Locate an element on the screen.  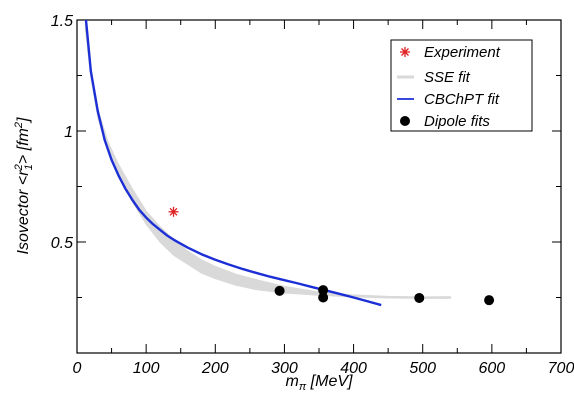
x-tick-label: 700 is located at coordinates (561, 368).